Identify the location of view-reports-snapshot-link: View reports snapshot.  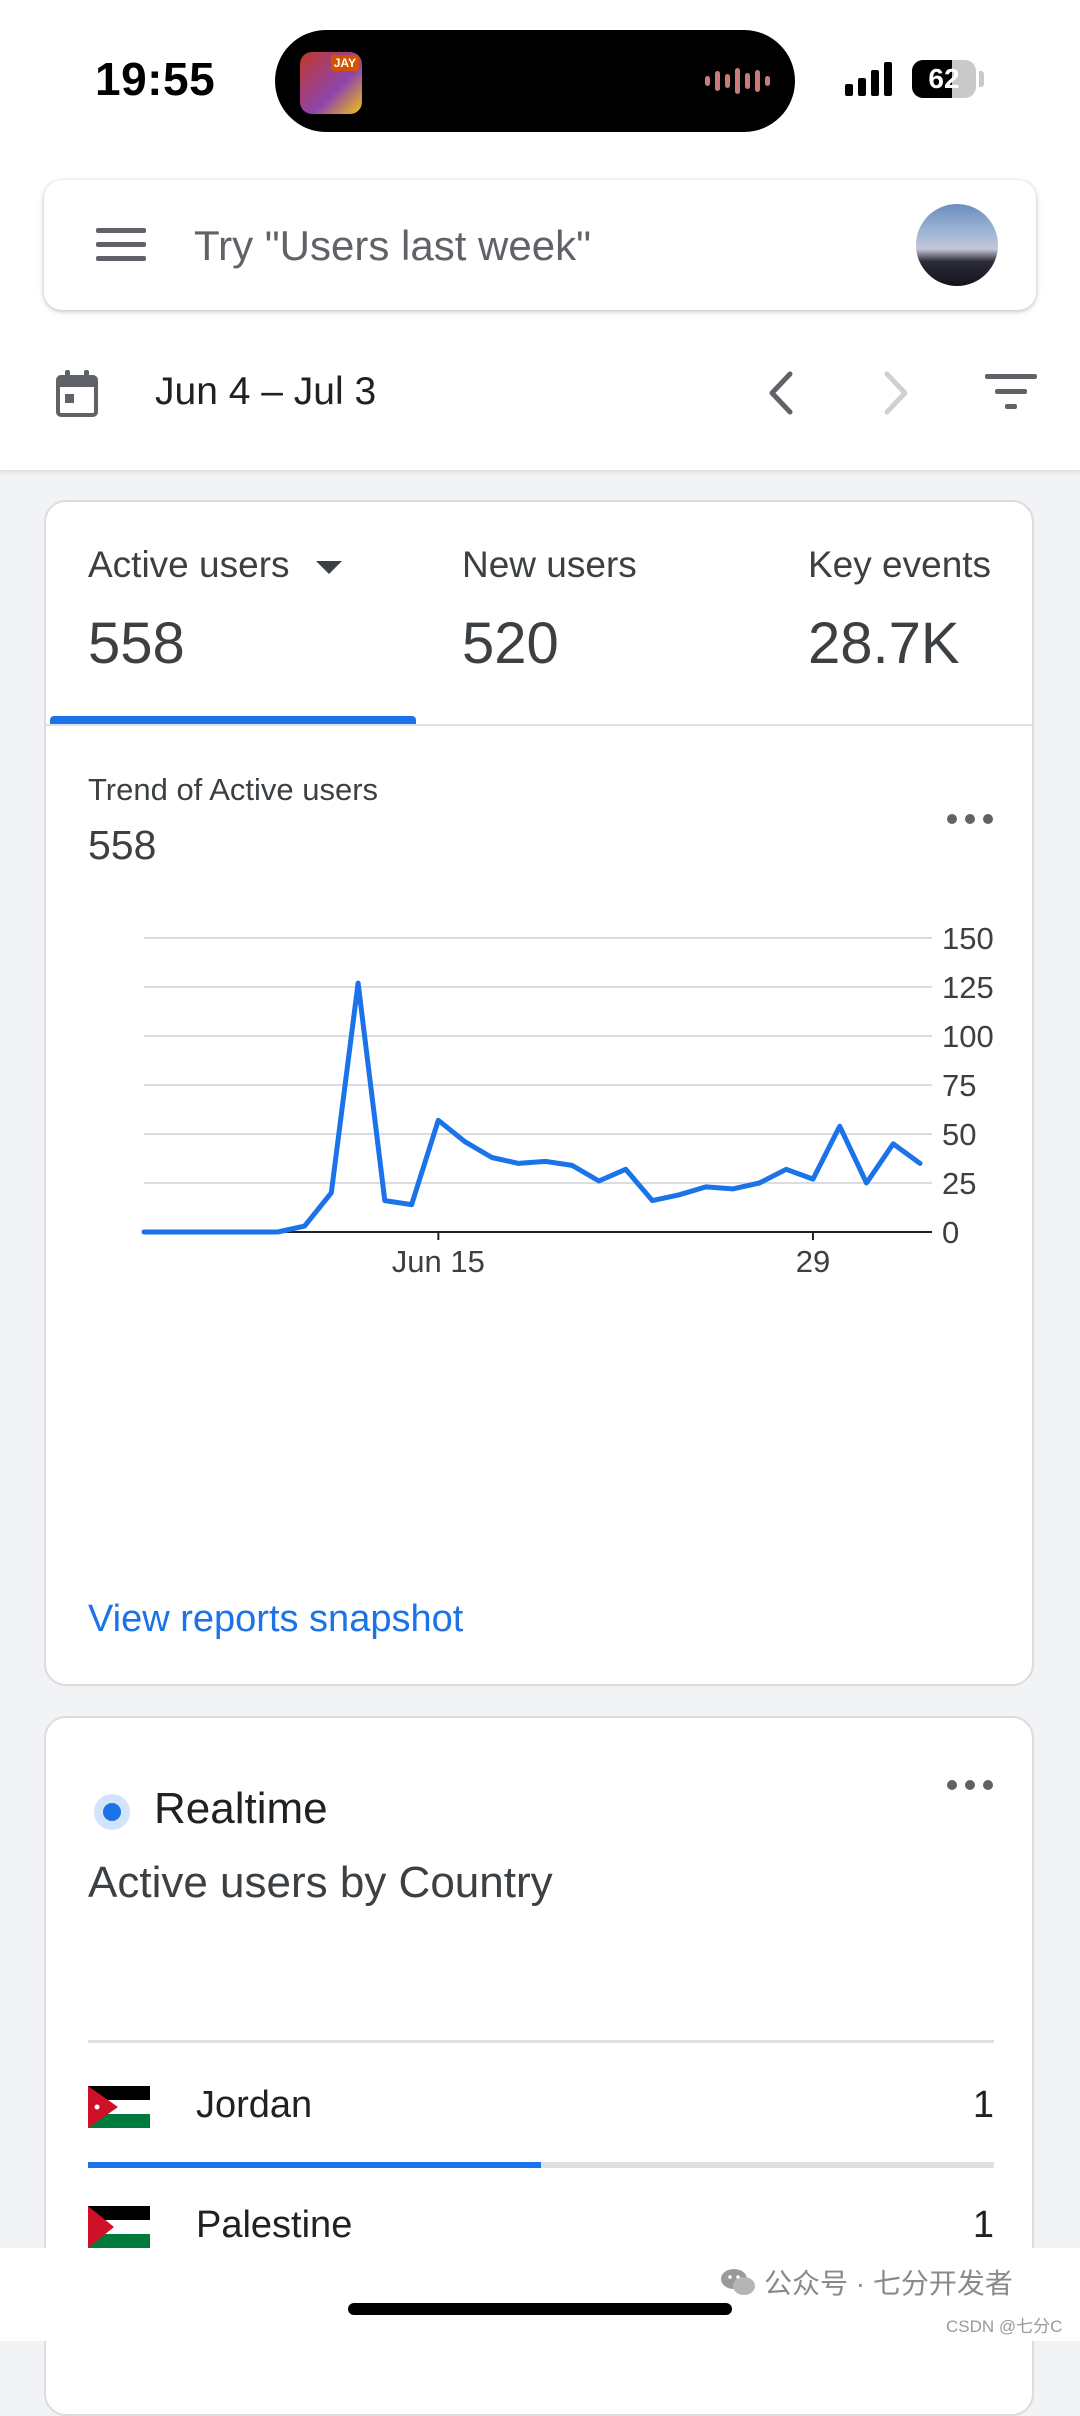
(276, 1619).